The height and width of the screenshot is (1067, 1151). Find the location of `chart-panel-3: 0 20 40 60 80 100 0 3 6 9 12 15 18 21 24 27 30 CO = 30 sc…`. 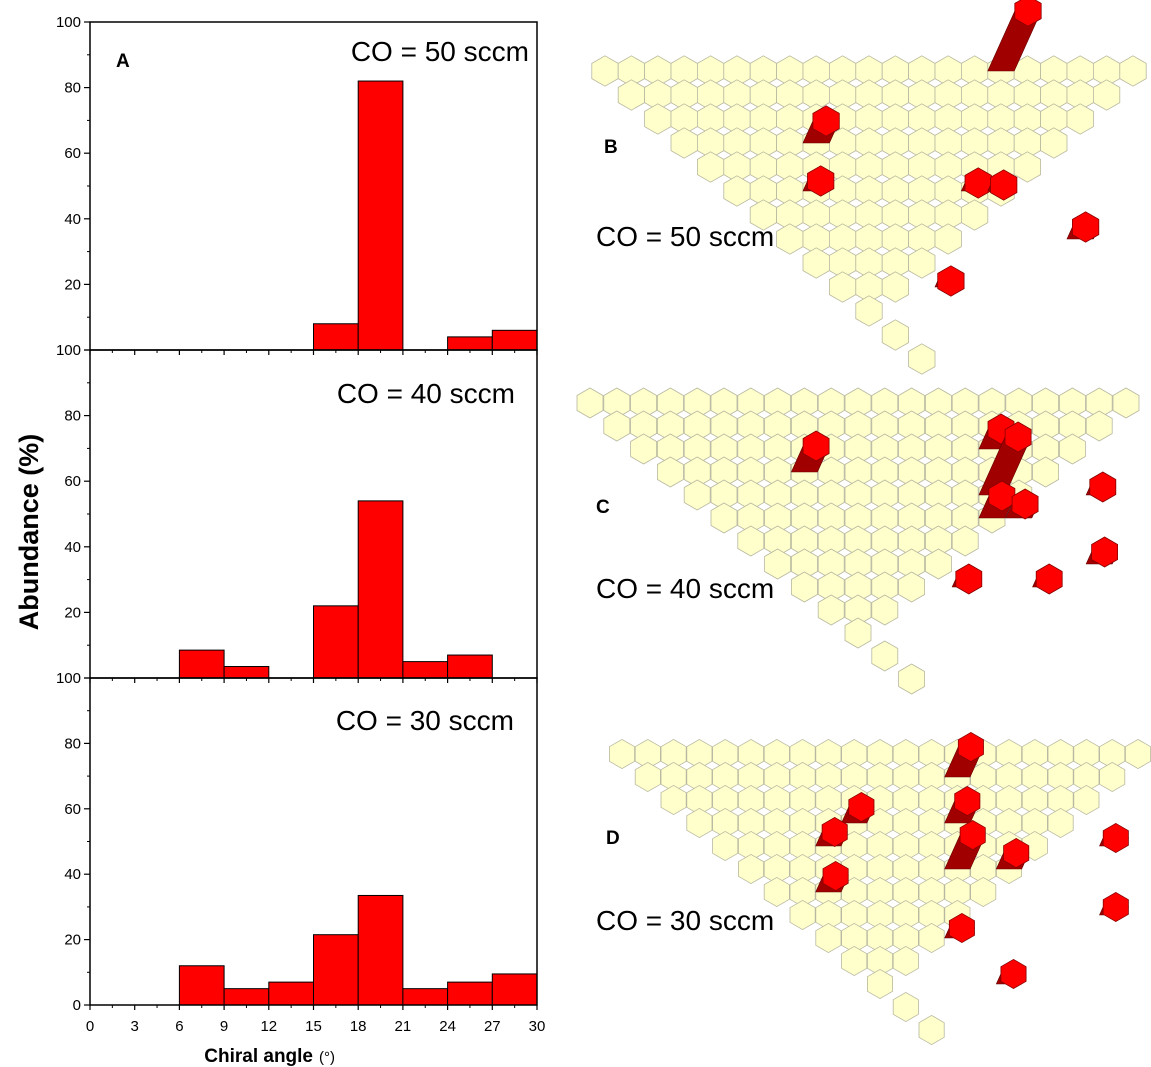

chart-panel-3: 0 20 40 60 80 100 0 3 6 9 12 15 18 21 24 27 30 CO = 30 sc… is located at coordinates (300, 852).